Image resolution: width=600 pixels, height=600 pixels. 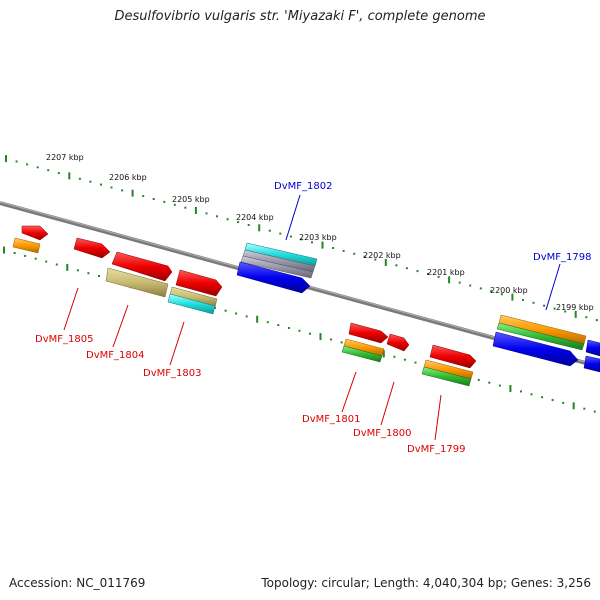 What do you see at coordinates (77, 583) in the screenshot?
I see `accession-text: Accession: NC_011769` at bounding box center [77, 583].